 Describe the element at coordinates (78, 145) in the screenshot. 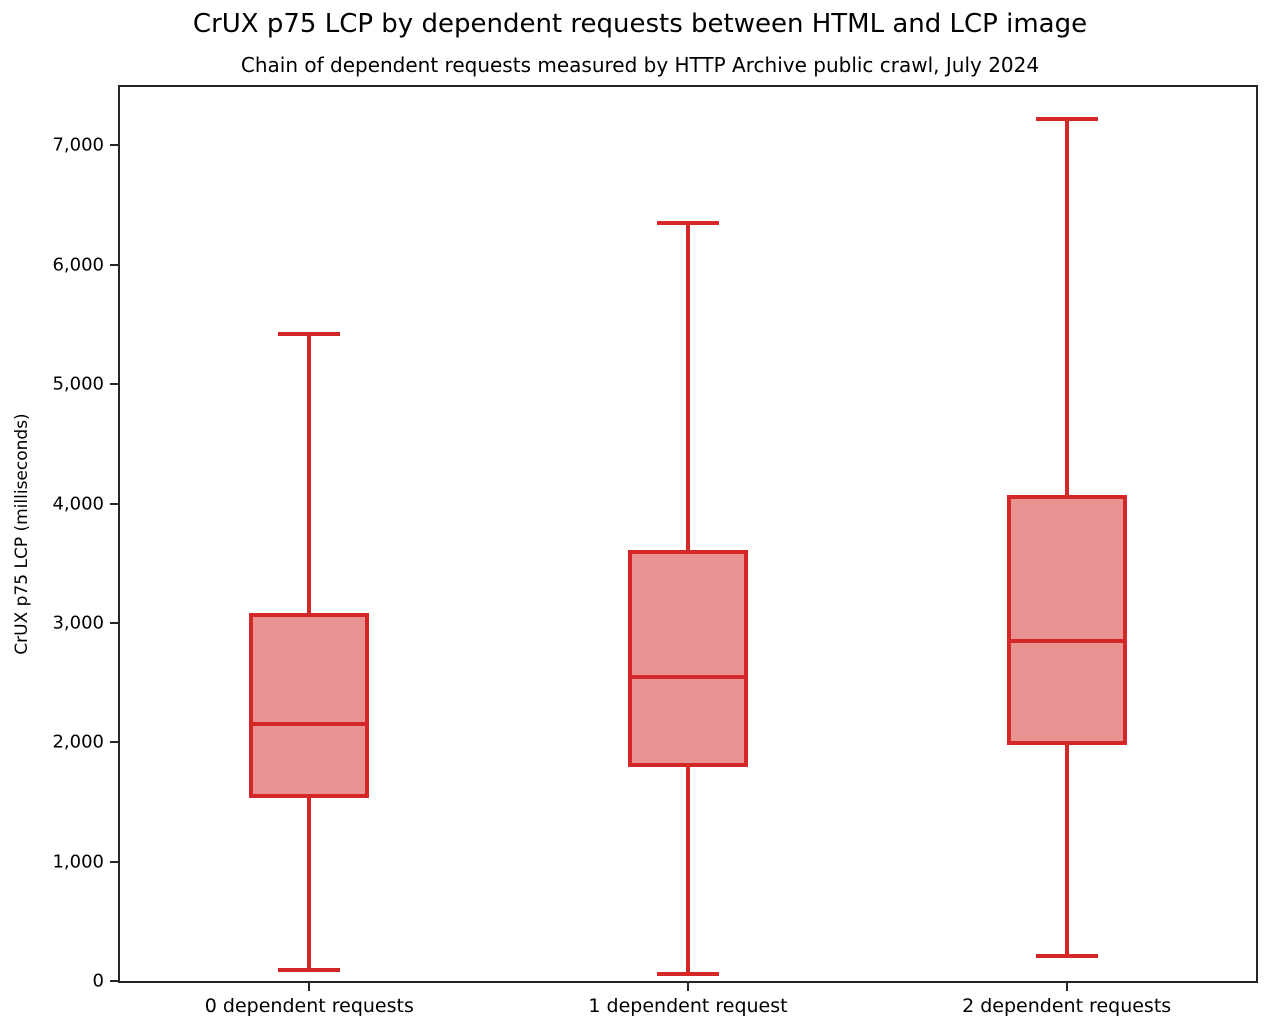

I see `y-tick-label: 7,000` at that location.